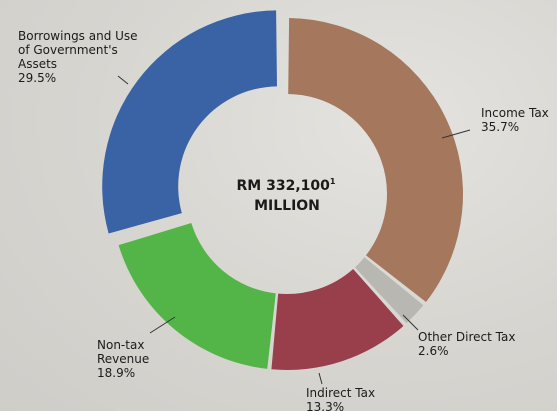 The width and height of the screenshot is (557, 411). I want to click on slice-other-direct-tax, so click(389, 290).